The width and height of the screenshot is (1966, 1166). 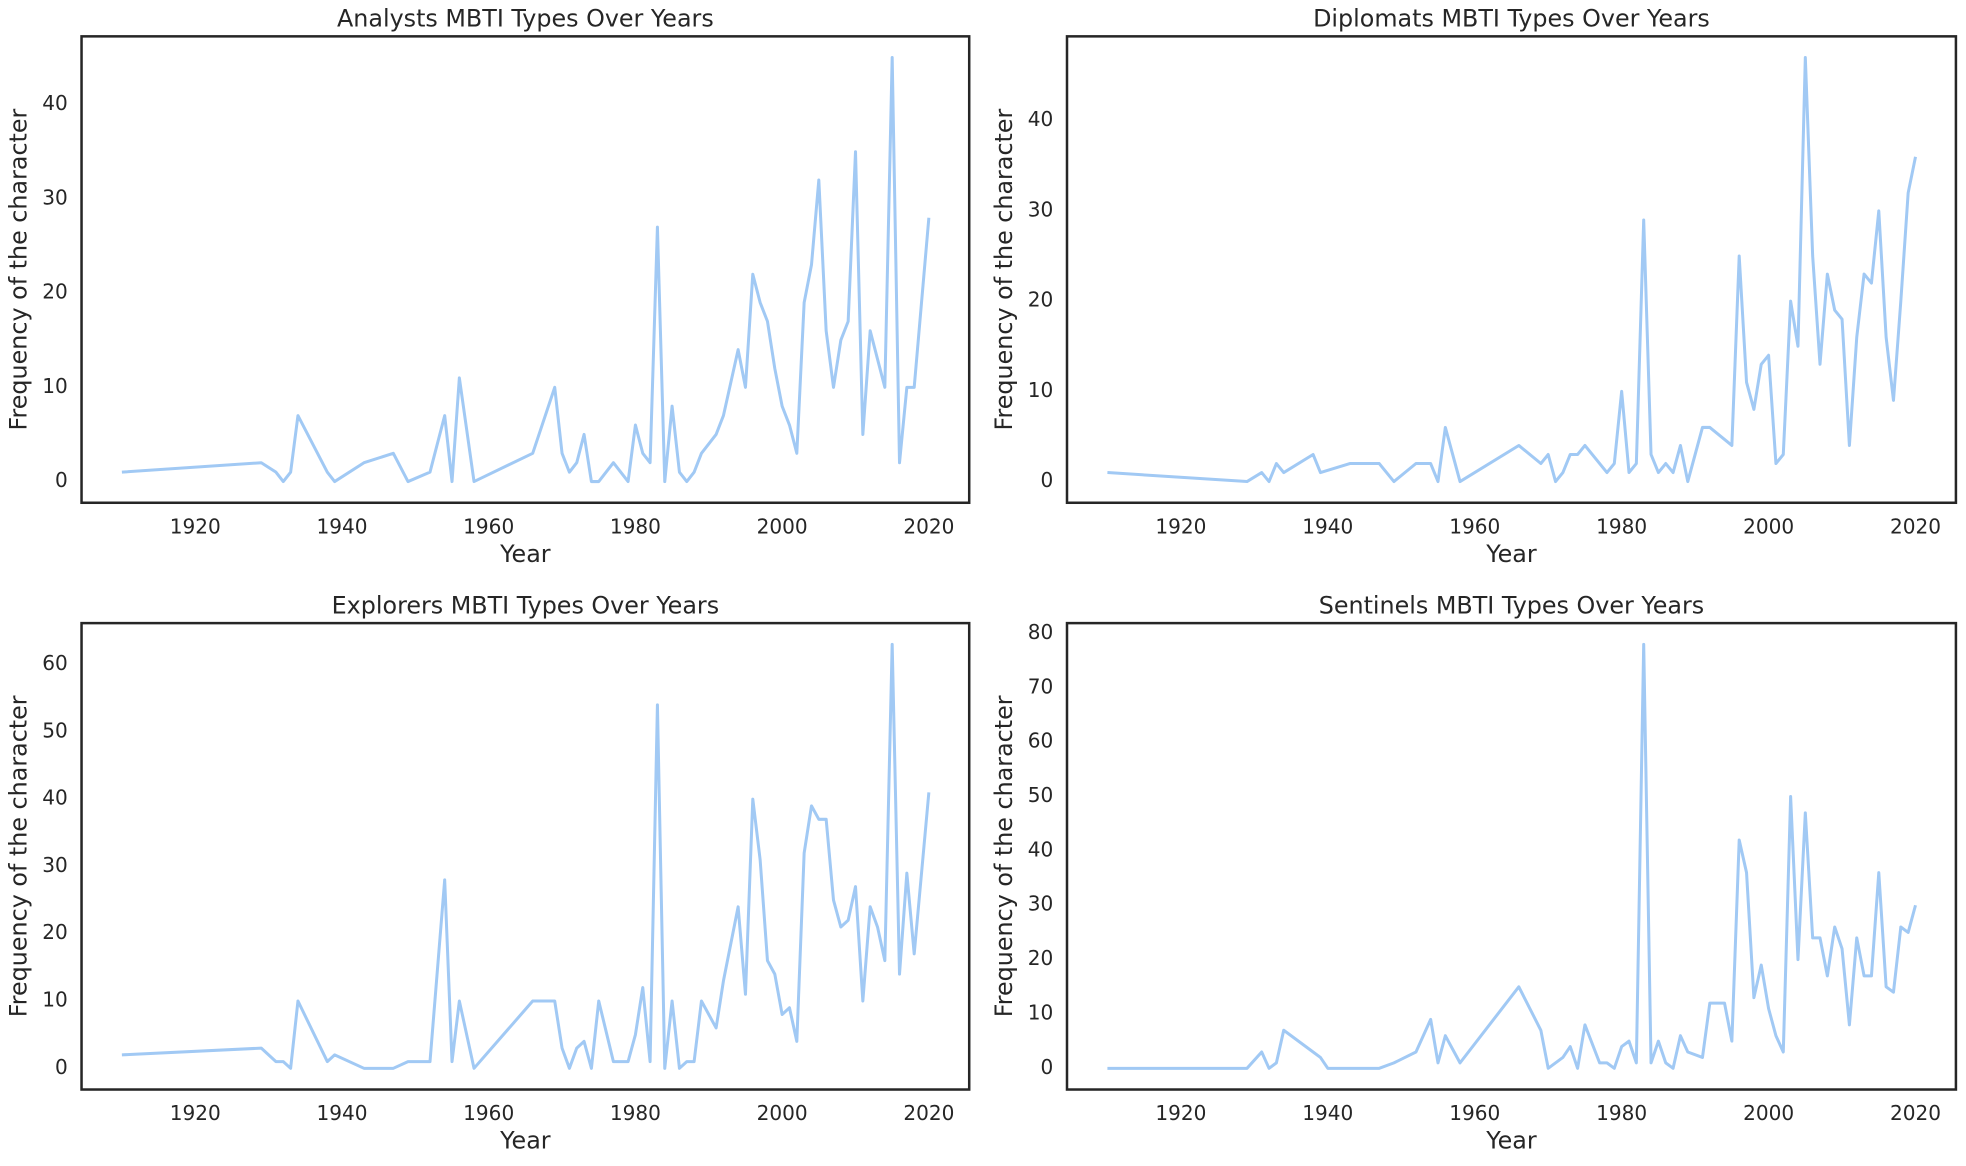 I want to click on chart-title: Explorers MBTI Types Over Years, so click(x=525, y=605).